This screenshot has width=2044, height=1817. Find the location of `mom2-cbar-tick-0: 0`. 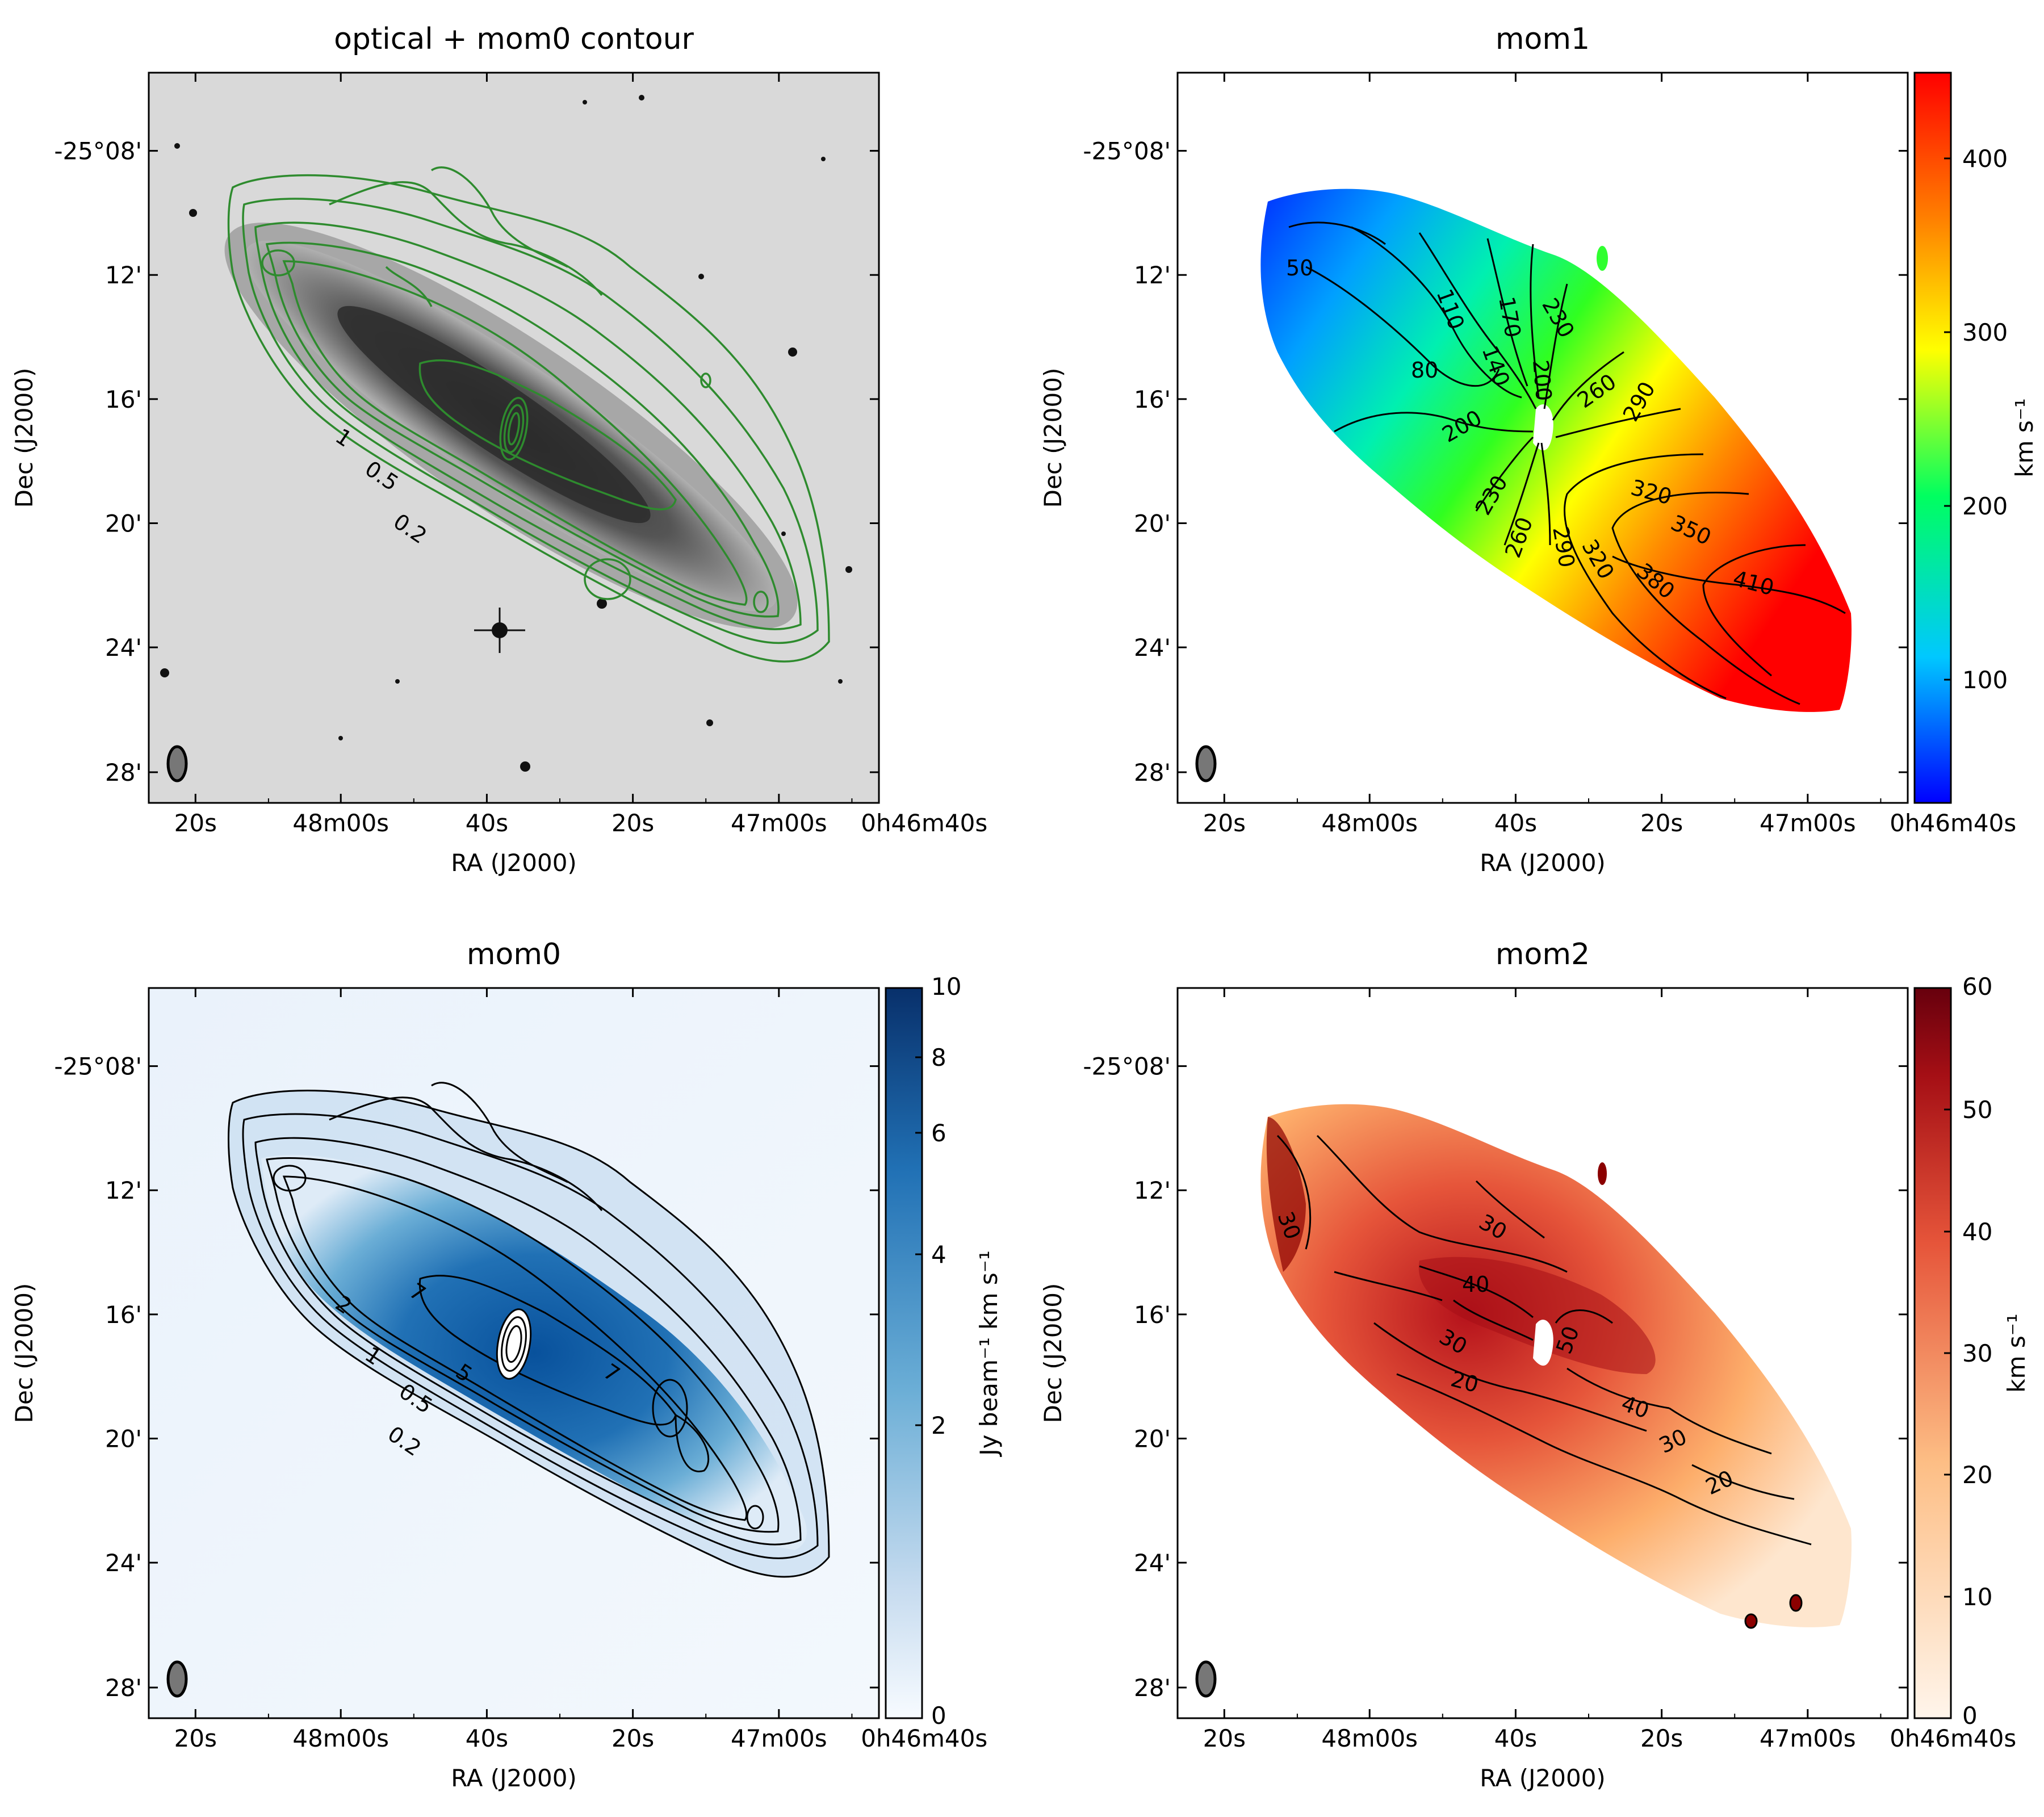

mom2-cbar-tick-0: 0 is located at coordinates (1970, 1716).